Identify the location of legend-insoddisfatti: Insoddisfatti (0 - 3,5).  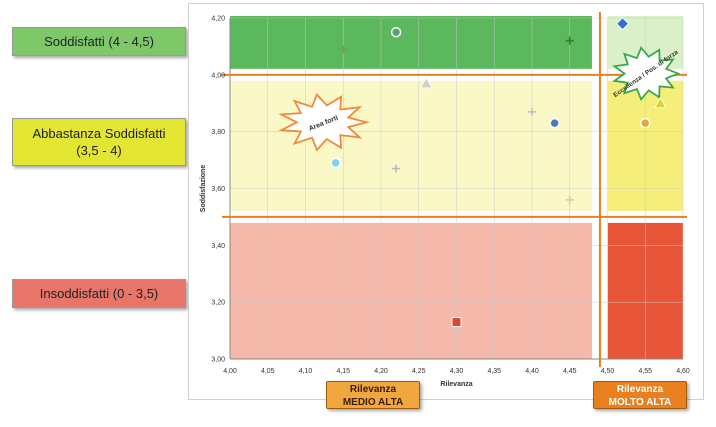
(99, 293).